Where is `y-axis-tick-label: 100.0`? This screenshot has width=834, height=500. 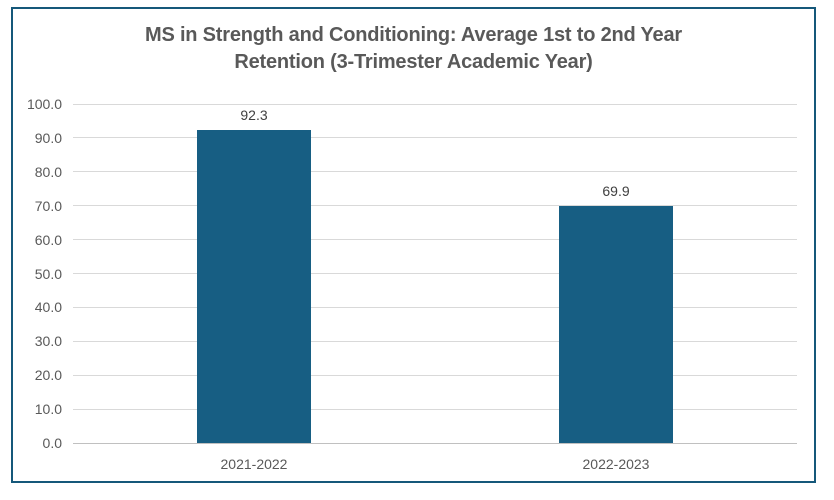 y-axis-tick-label: 100.0 is located at coordinates (44, 104).